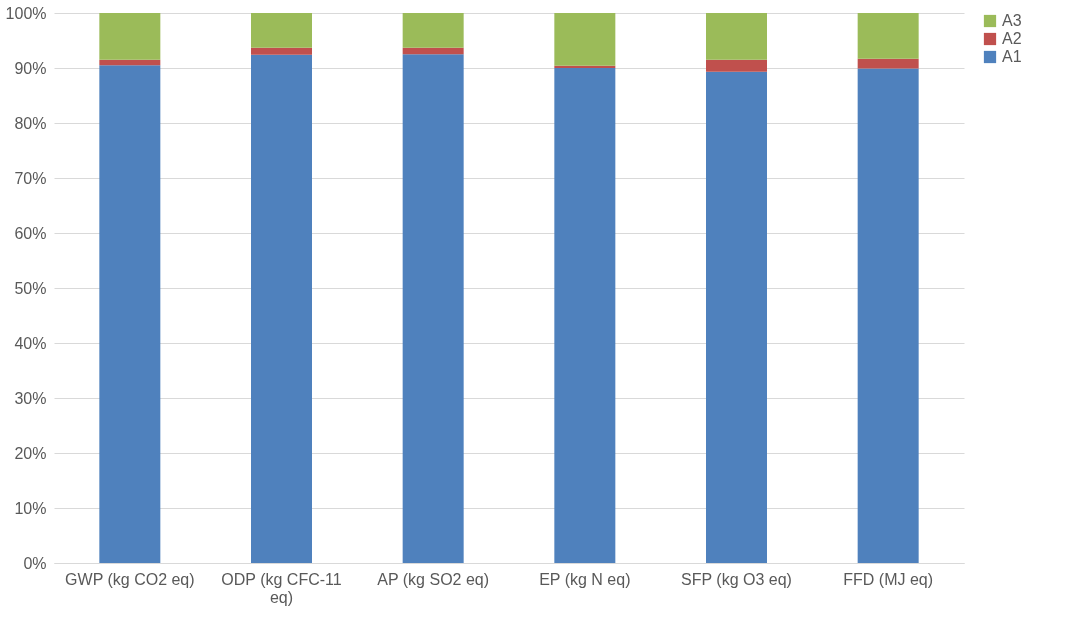 The image size is (1087, 641). What do you see at coordinates (30, 123) in the screenshot?
I see `y-tick-label: 80%` at bounding box center [30, 123].